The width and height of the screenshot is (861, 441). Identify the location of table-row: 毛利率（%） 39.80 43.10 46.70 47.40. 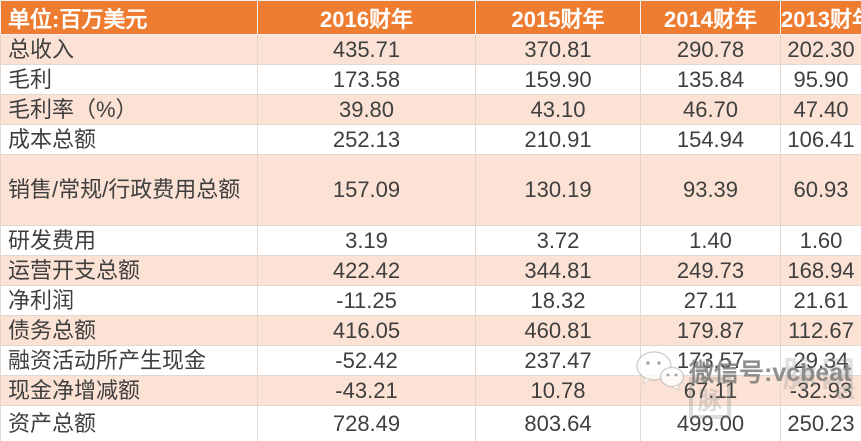
(430, 109).